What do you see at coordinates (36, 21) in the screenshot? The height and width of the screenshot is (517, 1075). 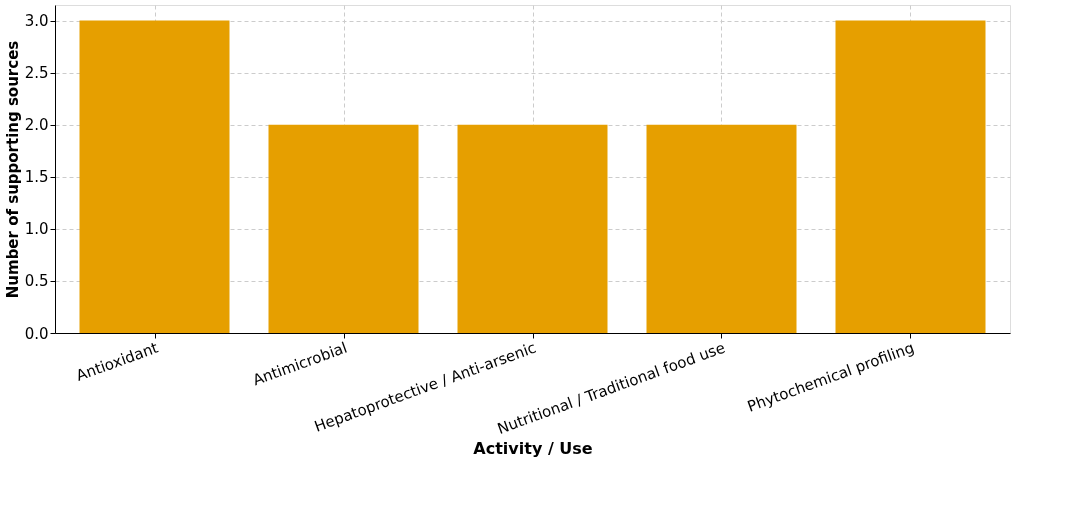 I see `y-tick-label: 3.0` at bounding box center [36, 21].